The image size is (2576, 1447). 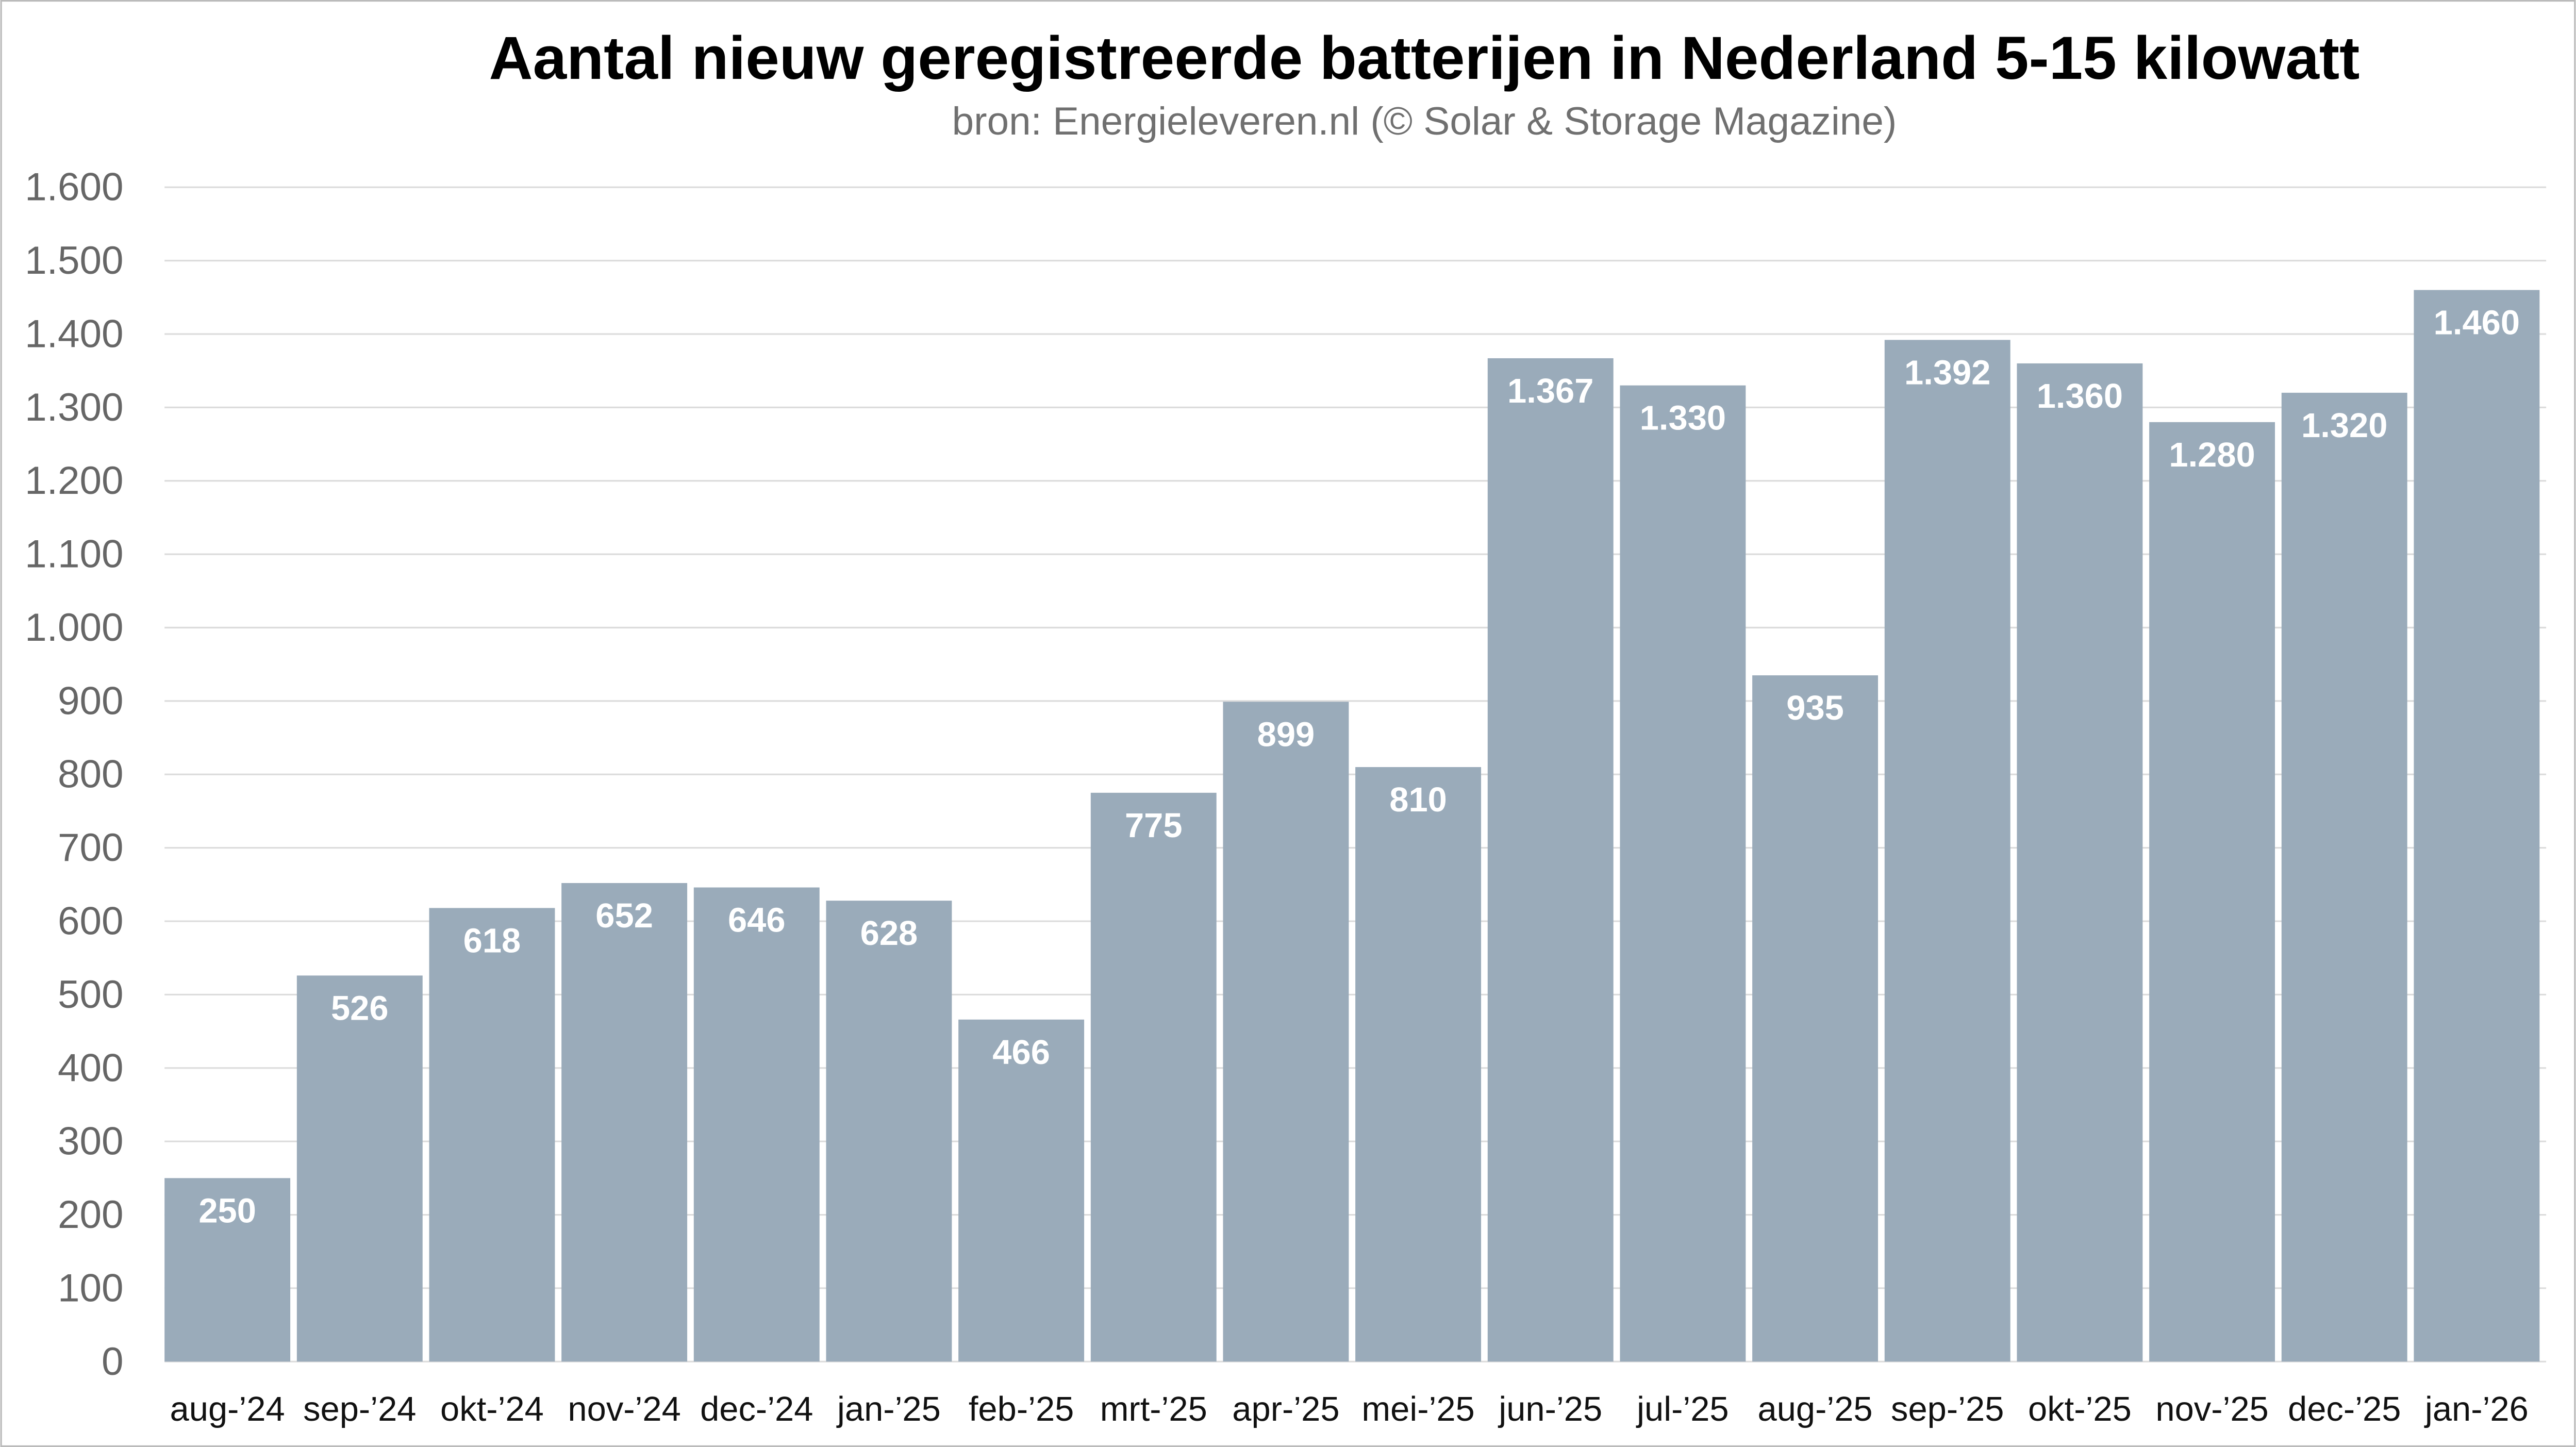 I want to click on data-label: 628, so click(x=889, y=933).